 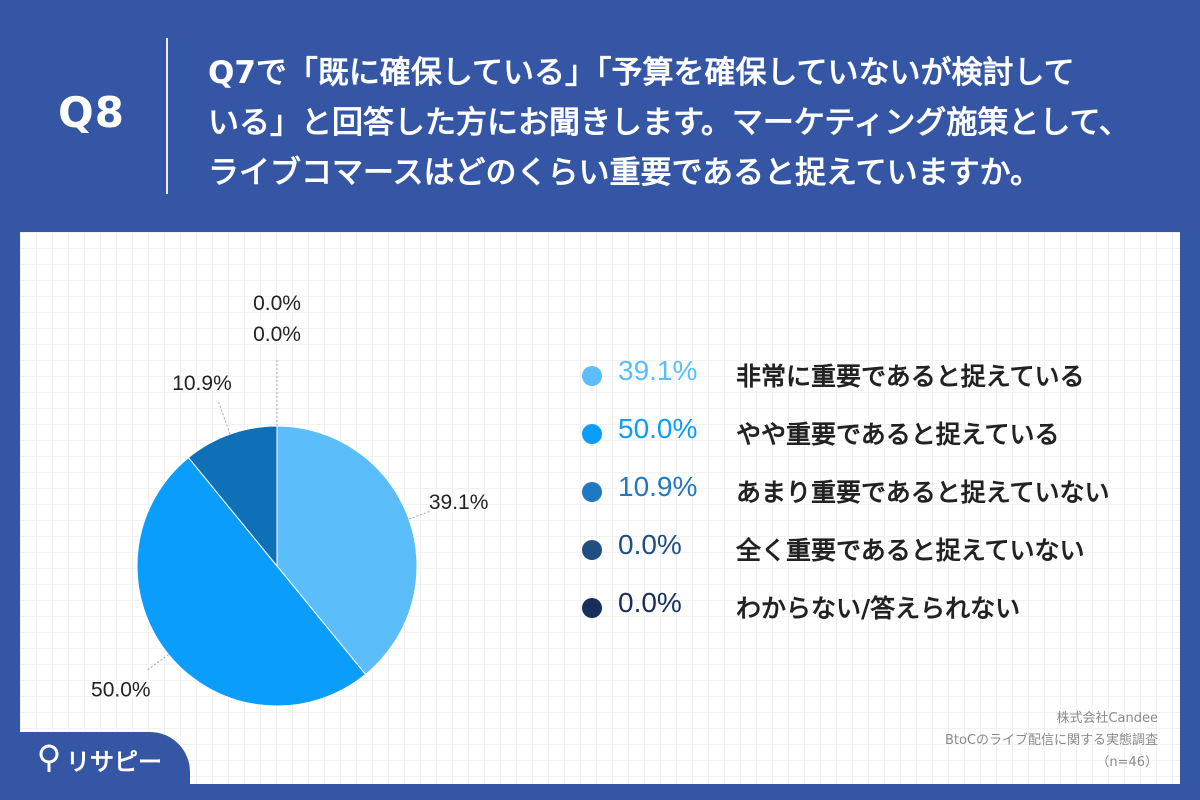 I want to click on map-pin-icon, so click(x=49, y=758).